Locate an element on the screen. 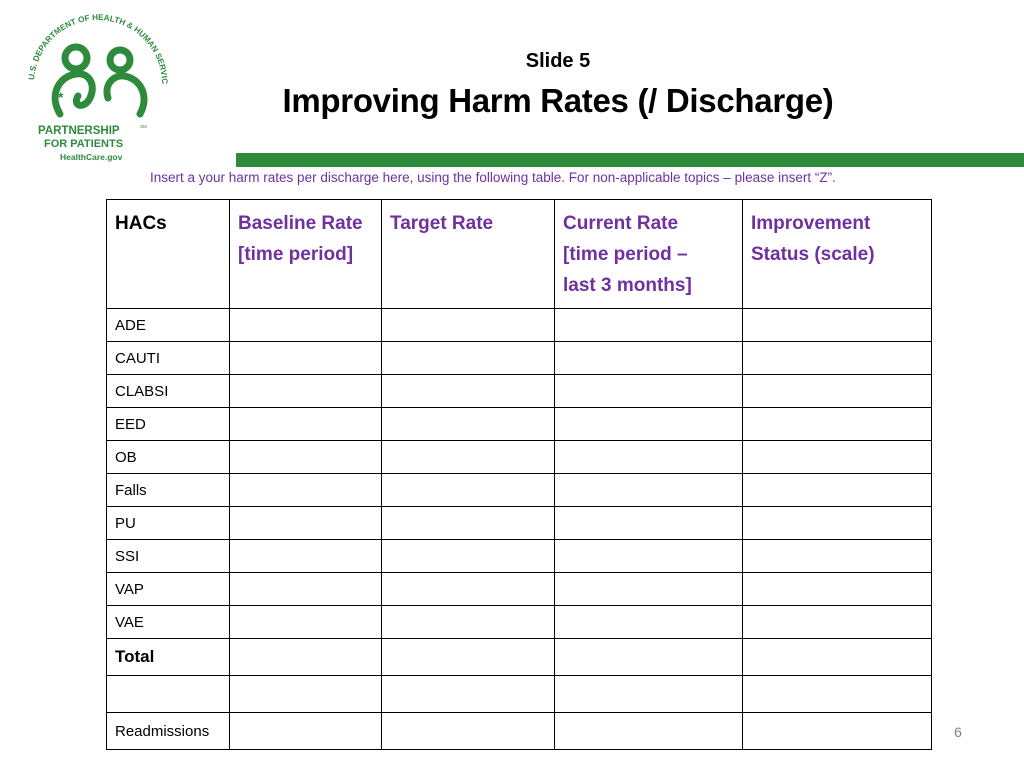 This screenshot has height=768, width=1024. table-row: Readmissions is located at coordinates (519, 731).